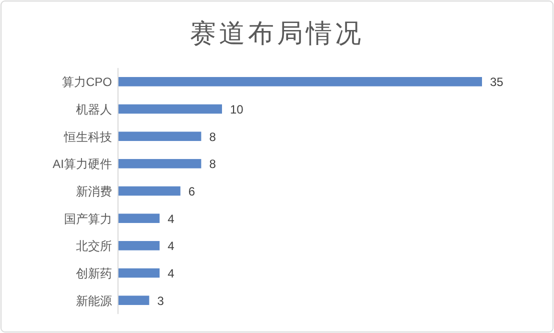 The width and height of the screenshot is (554, 333). I want to click on data-label: 35, so click(497, 82).